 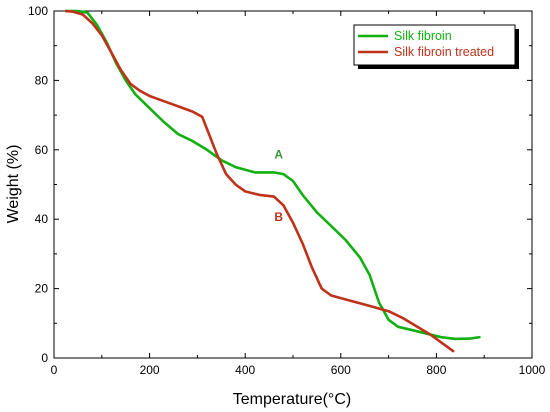 What do you see at coordinates (13, 184) in the screenshot?
I see `y-axis-title: Weight (%)` at bounding box center [13, 184].